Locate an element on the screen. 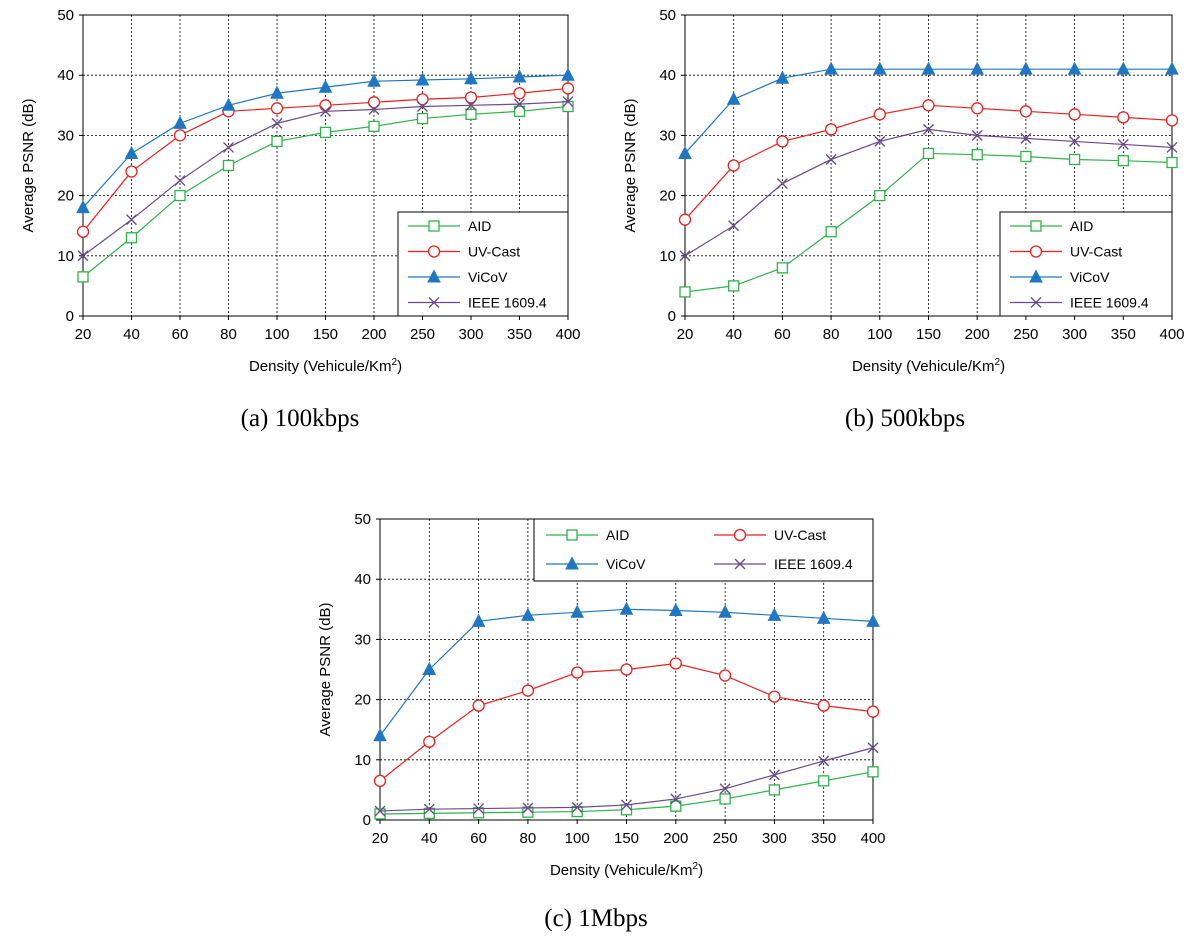 The height and width of the screenshot is (940, 1196). y-tick-label: 50 is located at coordinates (667, 15).